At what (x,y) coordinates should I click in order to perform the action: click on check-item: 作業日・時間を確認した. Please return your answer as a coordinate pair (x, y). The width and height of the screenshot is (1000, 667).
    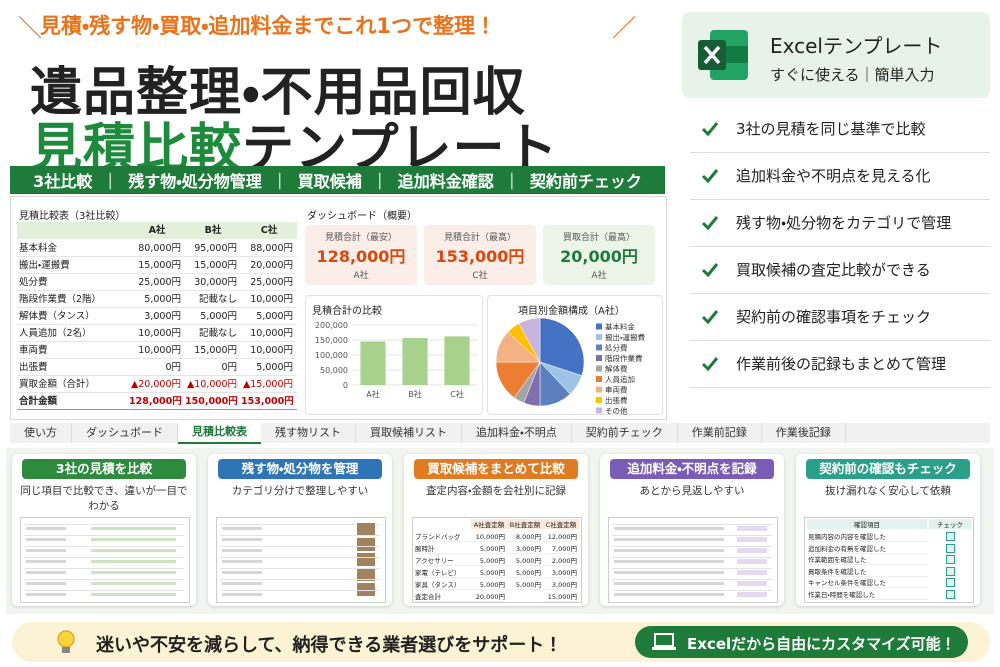
    Looking at the image, I should click on (868, 594).